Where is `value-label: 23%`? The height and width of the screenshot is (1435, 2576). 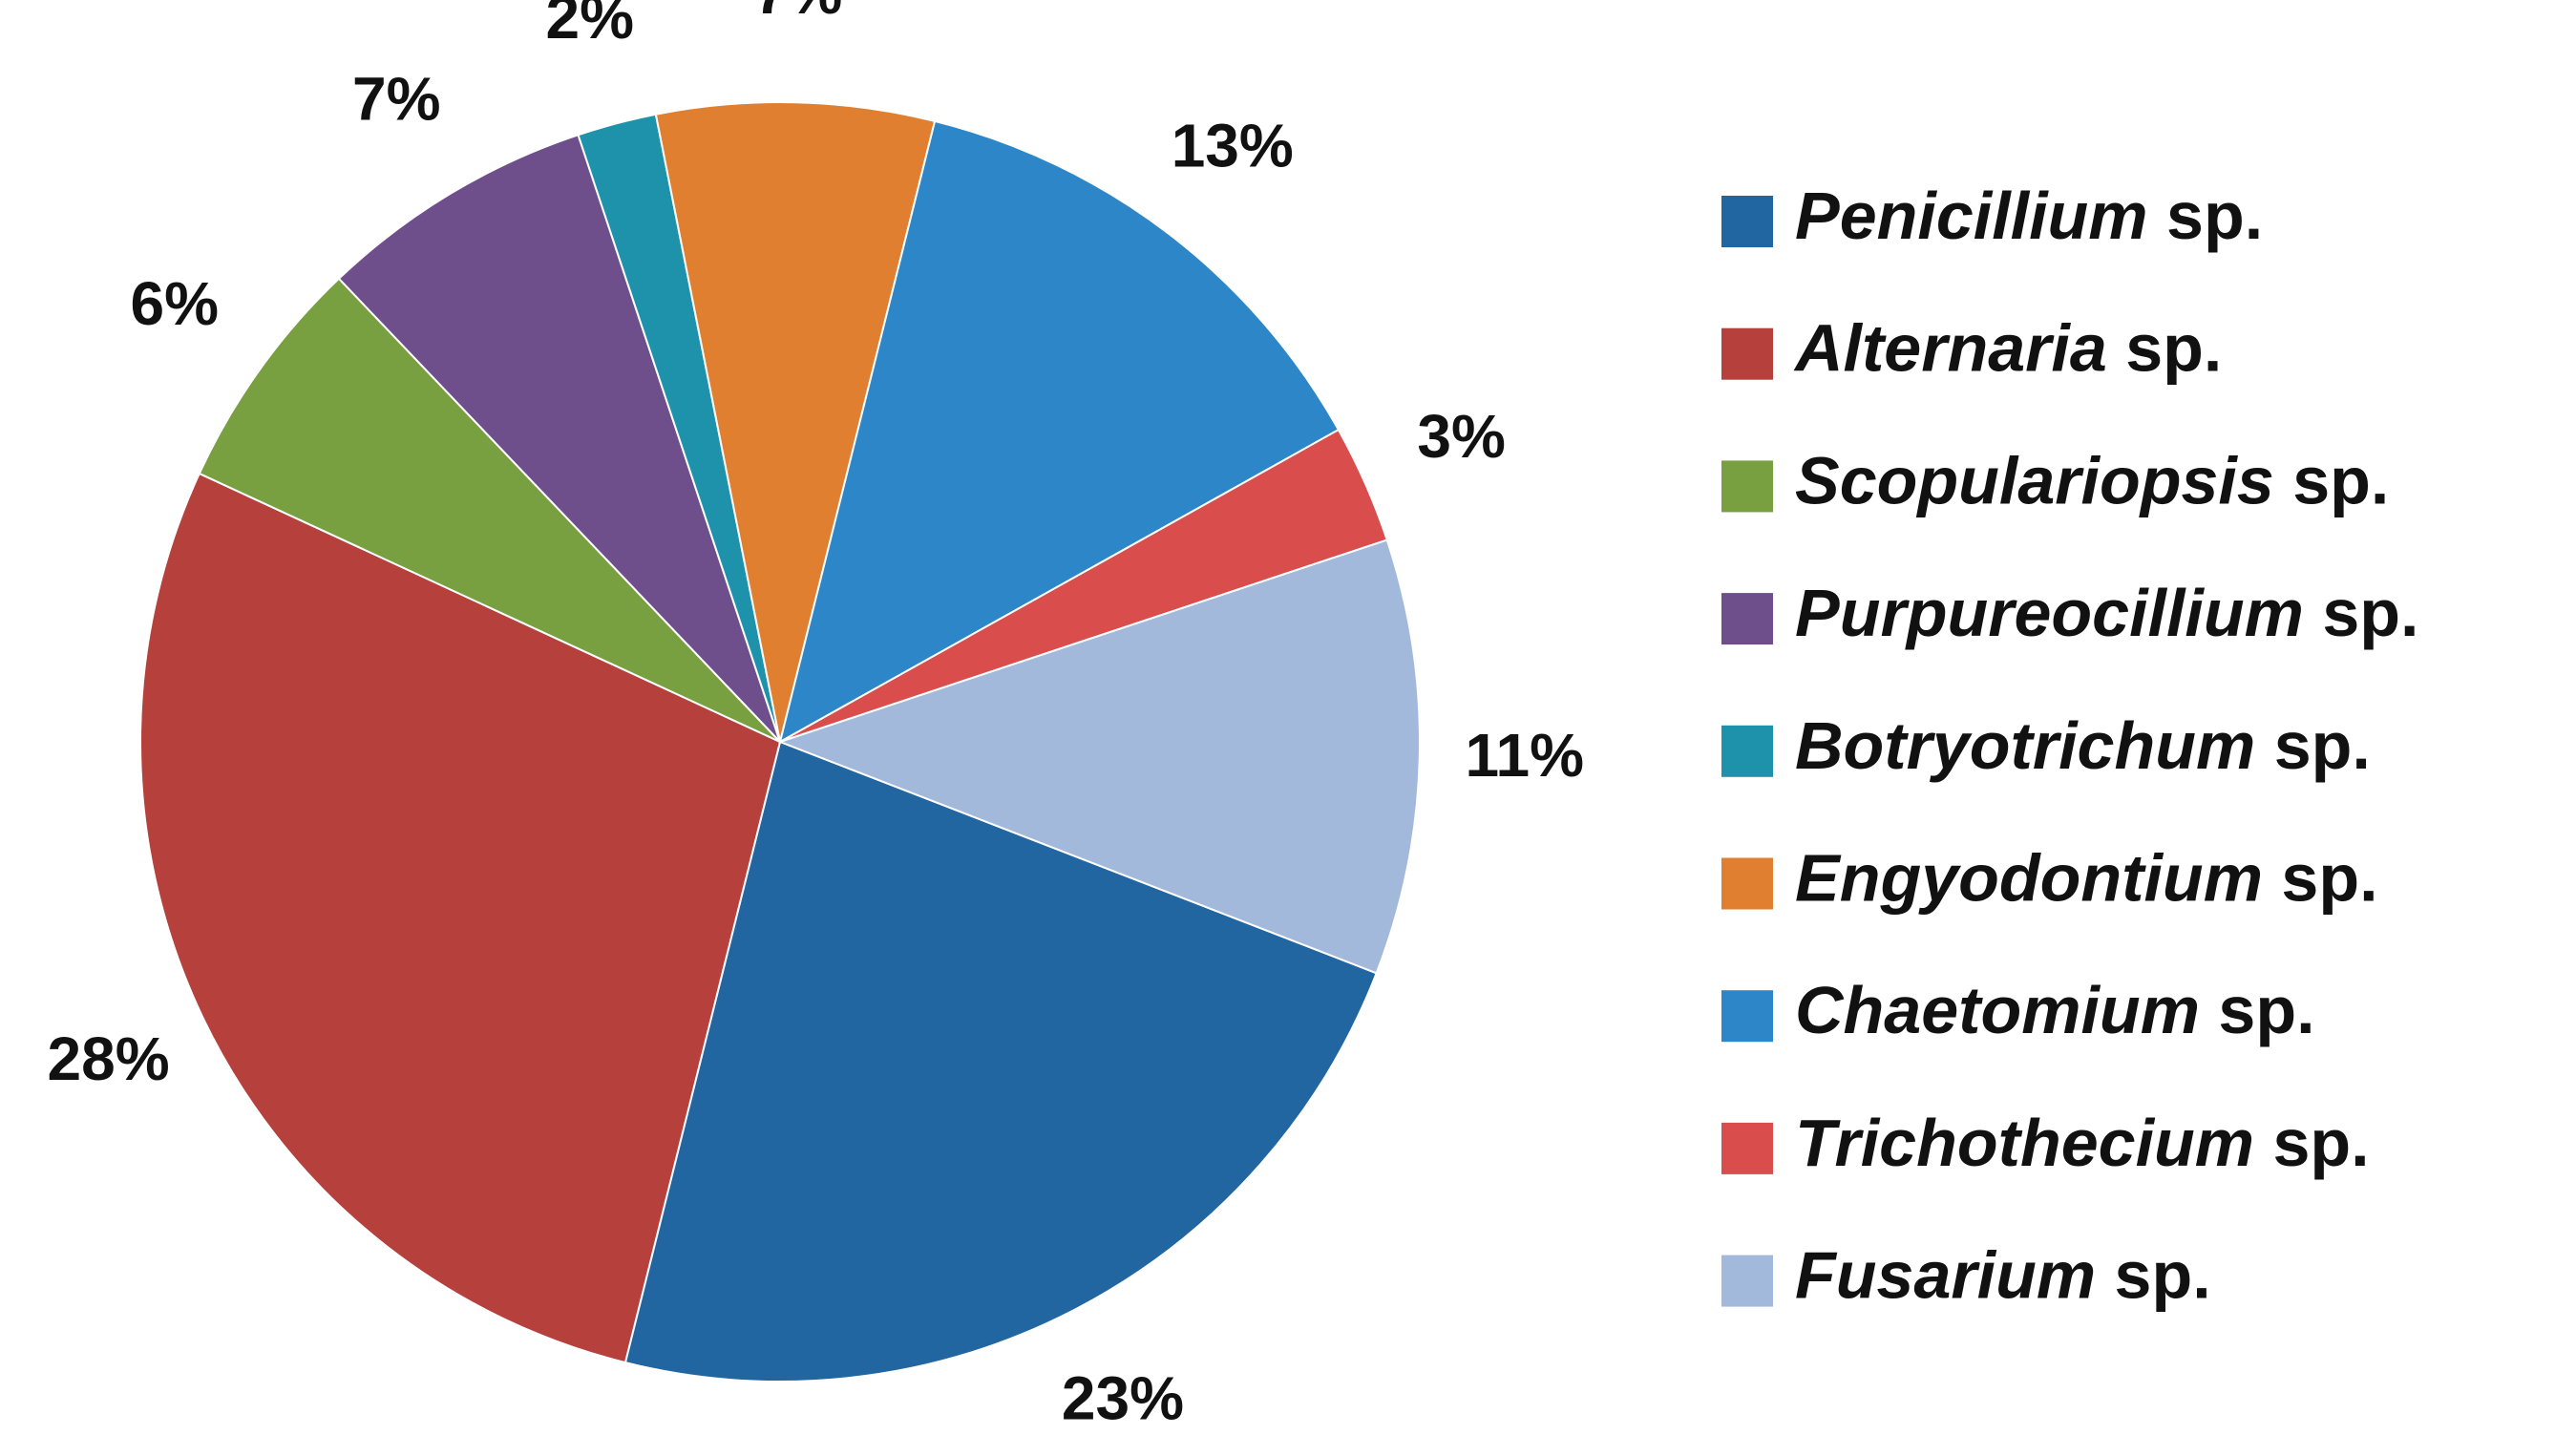
value-label: 23% is located at coordinates (1123, 1397).